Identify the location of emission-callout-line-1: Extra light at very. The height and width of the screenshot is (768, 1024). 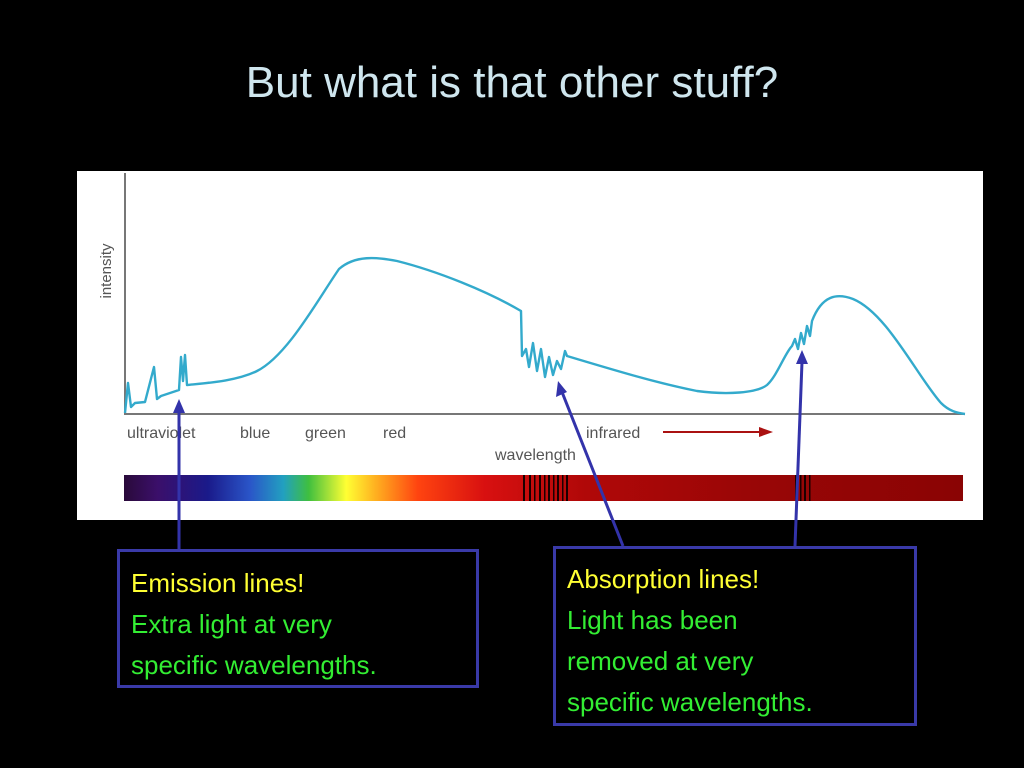
(231, 624).